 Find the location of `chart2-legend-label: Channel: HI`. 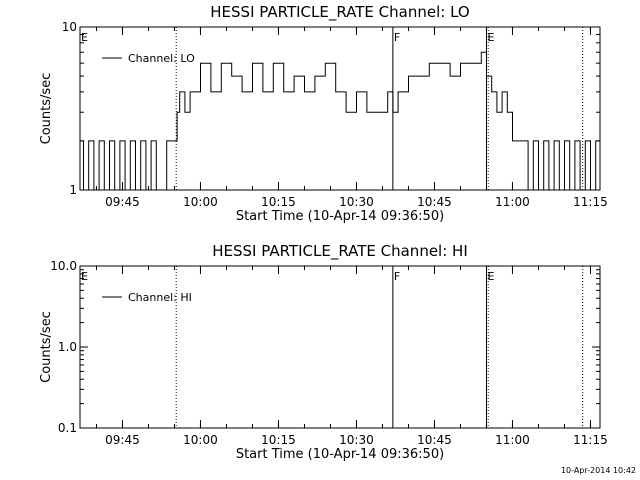

chart2-legend-label: Channel: HI is located at coordinates (160, 297).